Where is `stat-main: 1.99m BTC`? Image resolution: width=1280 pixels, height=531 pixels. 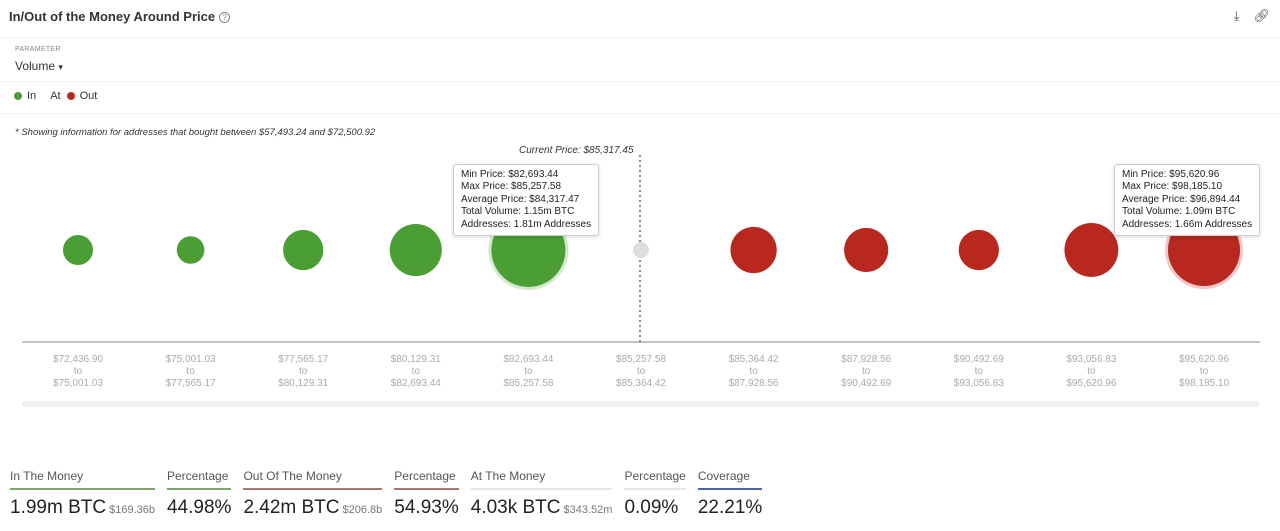 stat-main: 1.99m BTC is located at coordinates (58, 507).